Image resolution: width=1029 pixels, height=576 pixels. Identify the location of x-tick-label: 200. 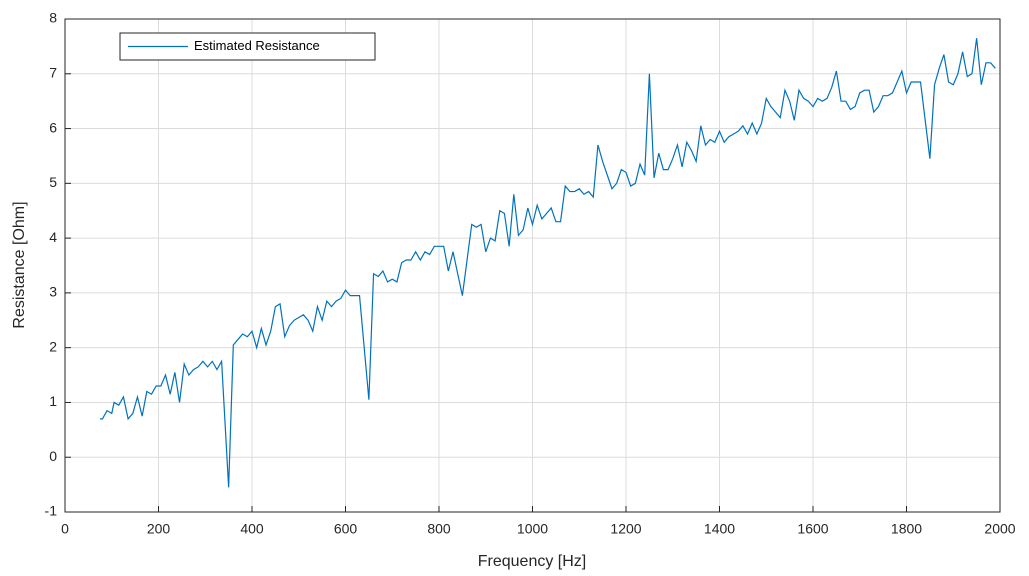
(159, 529).